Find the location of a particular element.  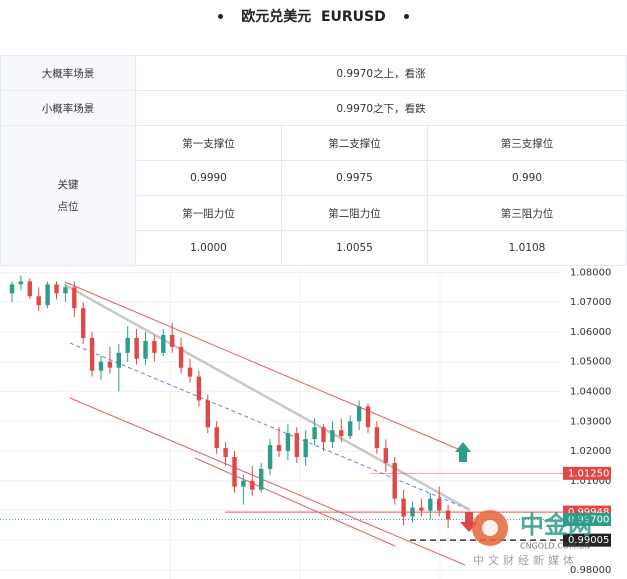

logo is located at coordinates (490, 528).